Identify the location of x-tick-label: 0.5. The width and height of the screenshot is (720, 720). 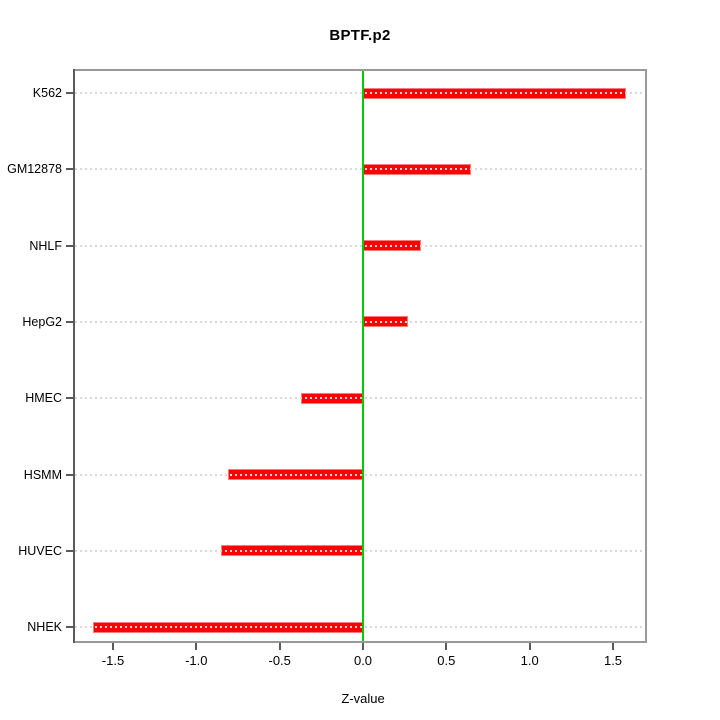
(446, 660).